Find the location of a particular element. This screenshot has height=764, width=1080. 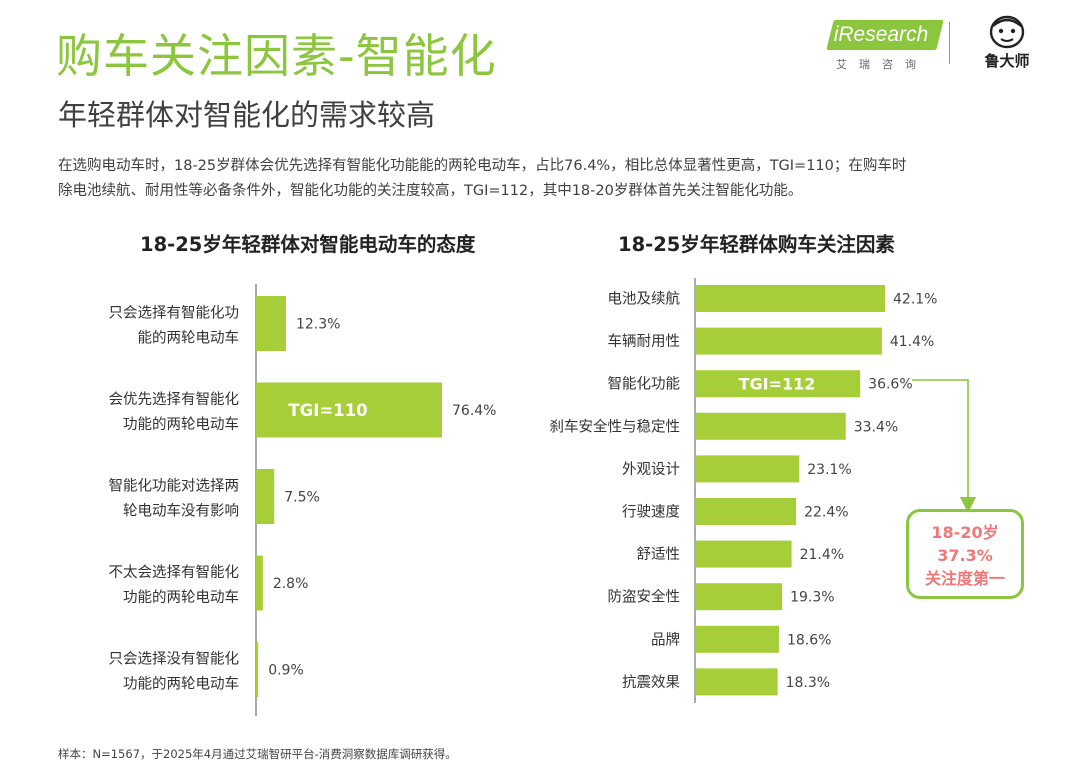

callout-arrow is located at coordinates (944, 446).